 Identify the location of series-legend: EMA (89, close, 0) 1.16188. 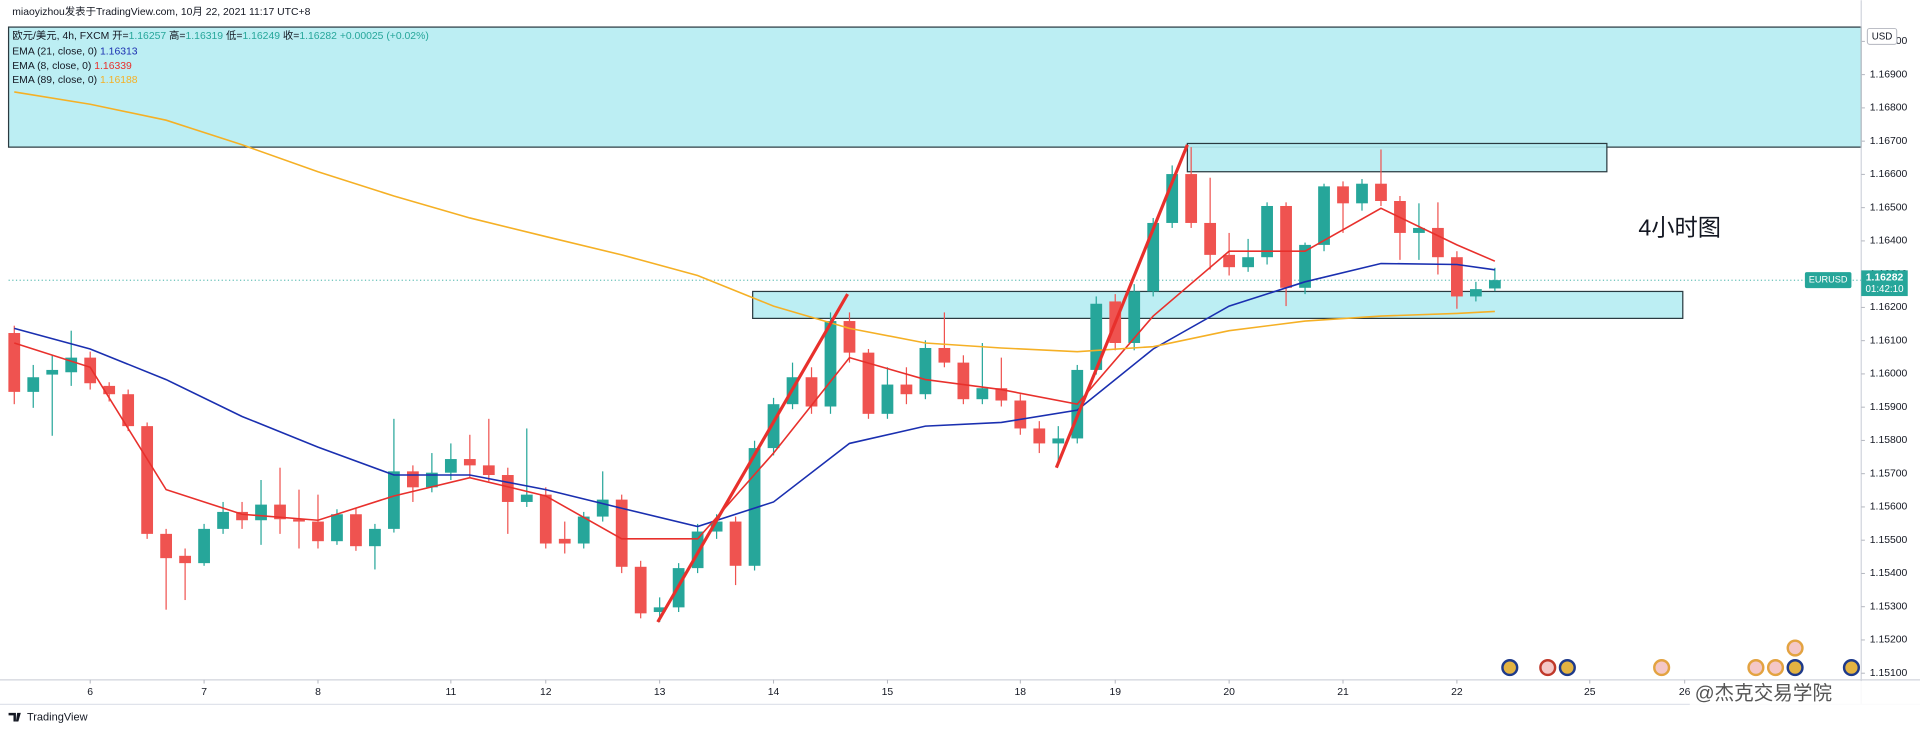
(75, 80).